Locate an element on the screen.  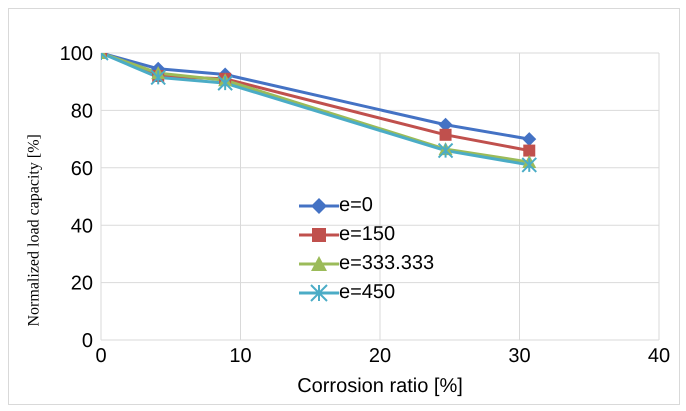
legend-label: e=333.333 is located at coordinates (386, 263).